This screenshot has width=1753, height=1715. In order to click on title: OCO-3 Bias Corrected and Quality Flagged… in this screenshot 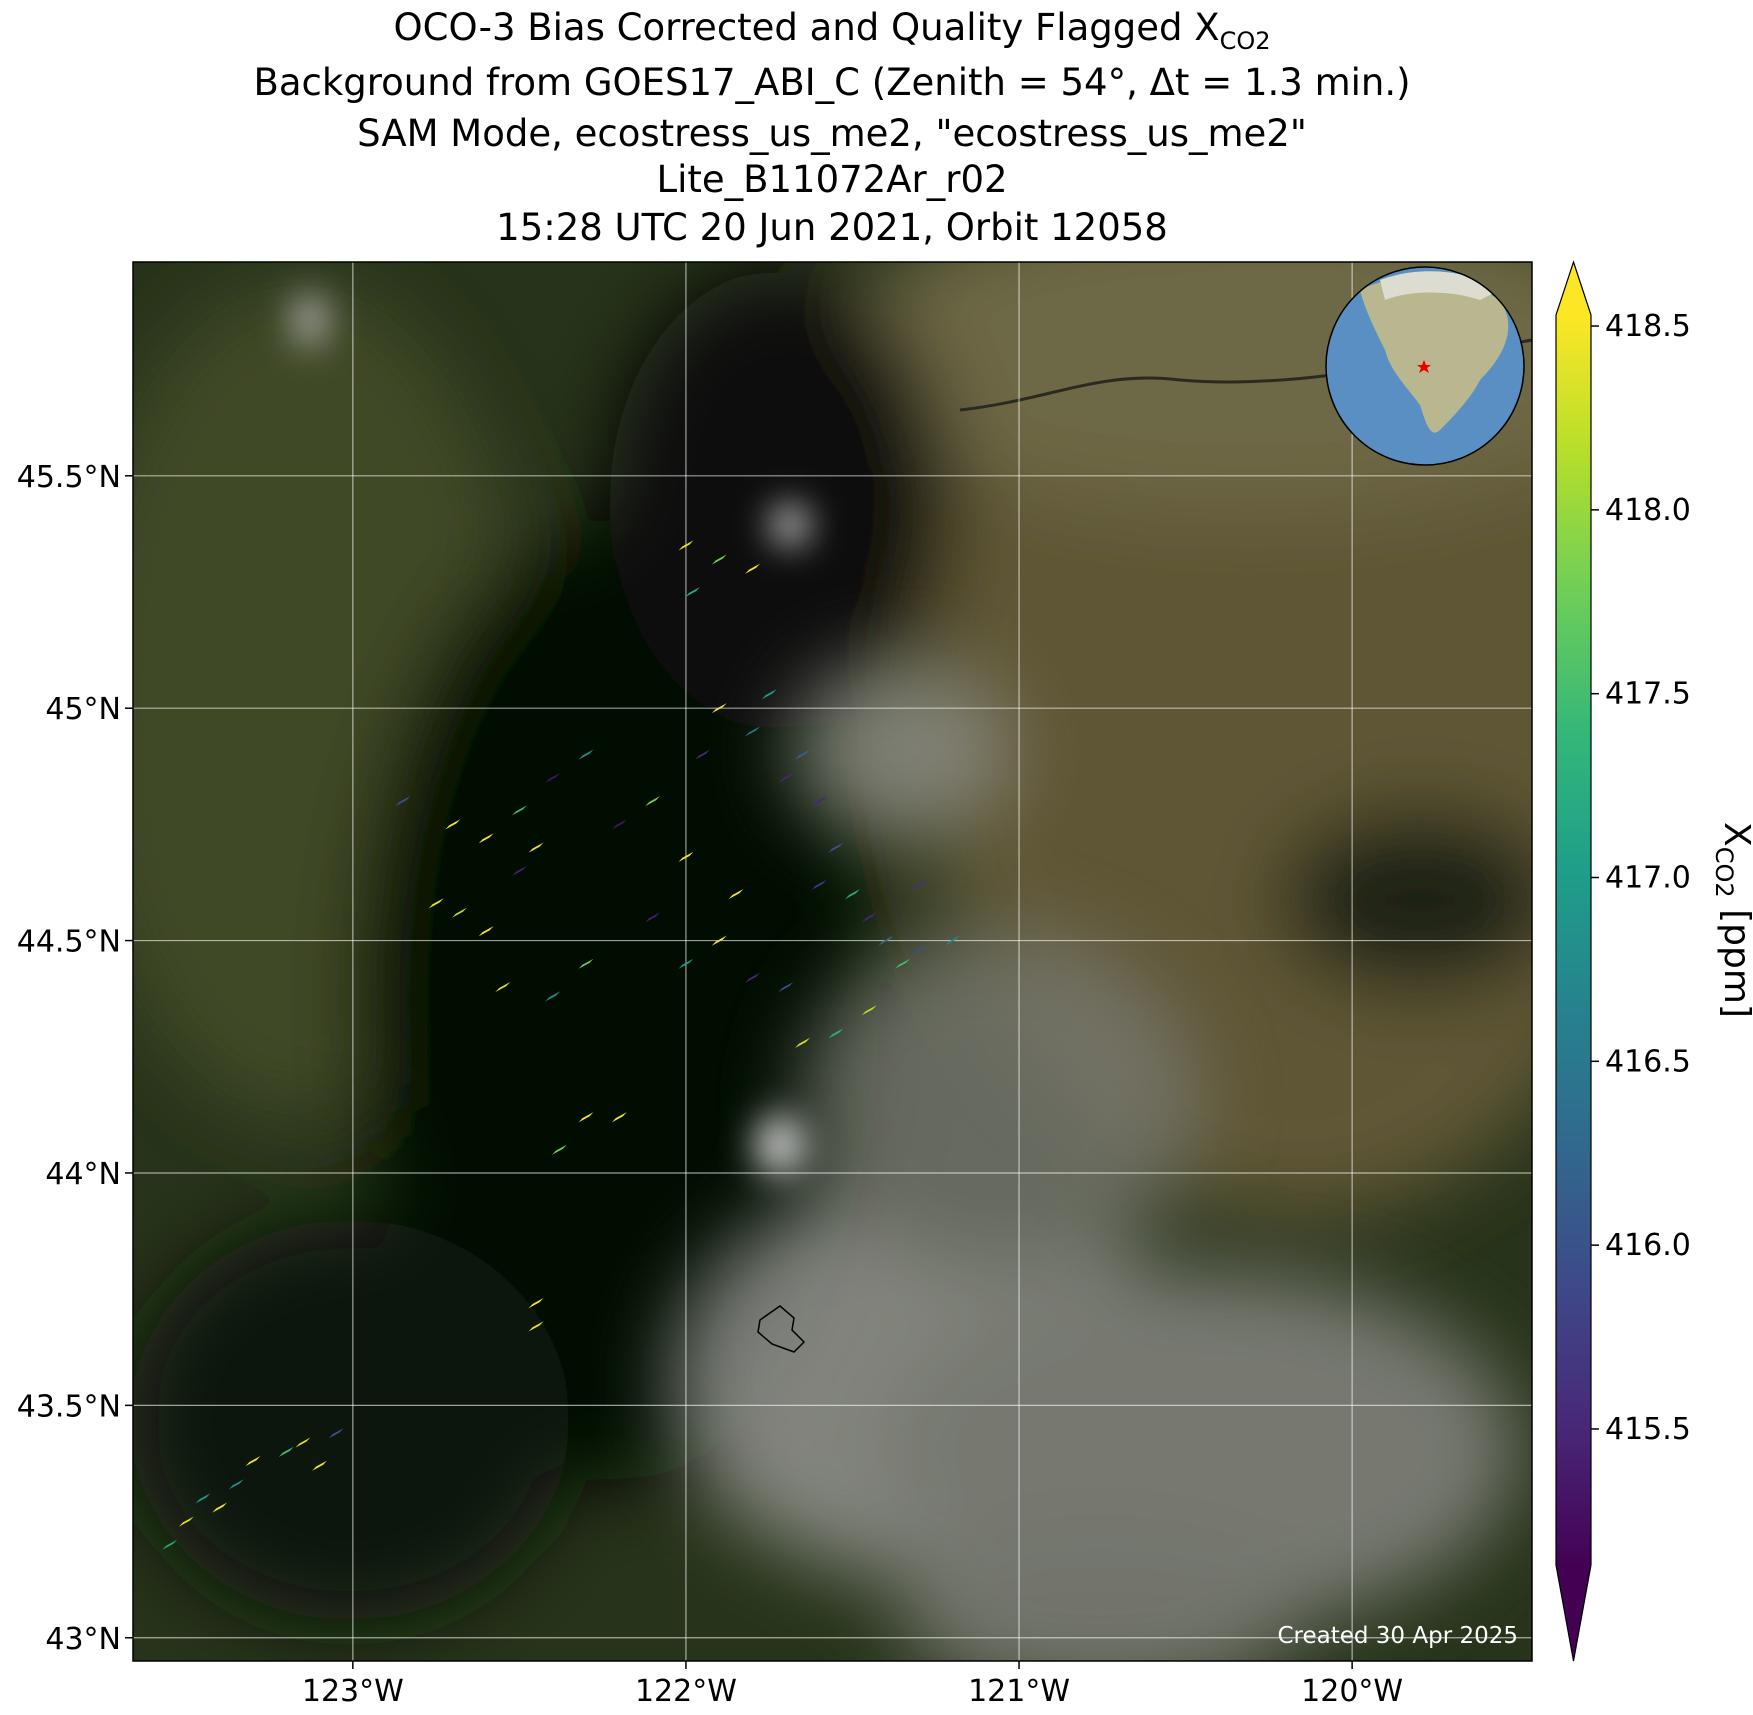, I will do `click(831, 127)`.